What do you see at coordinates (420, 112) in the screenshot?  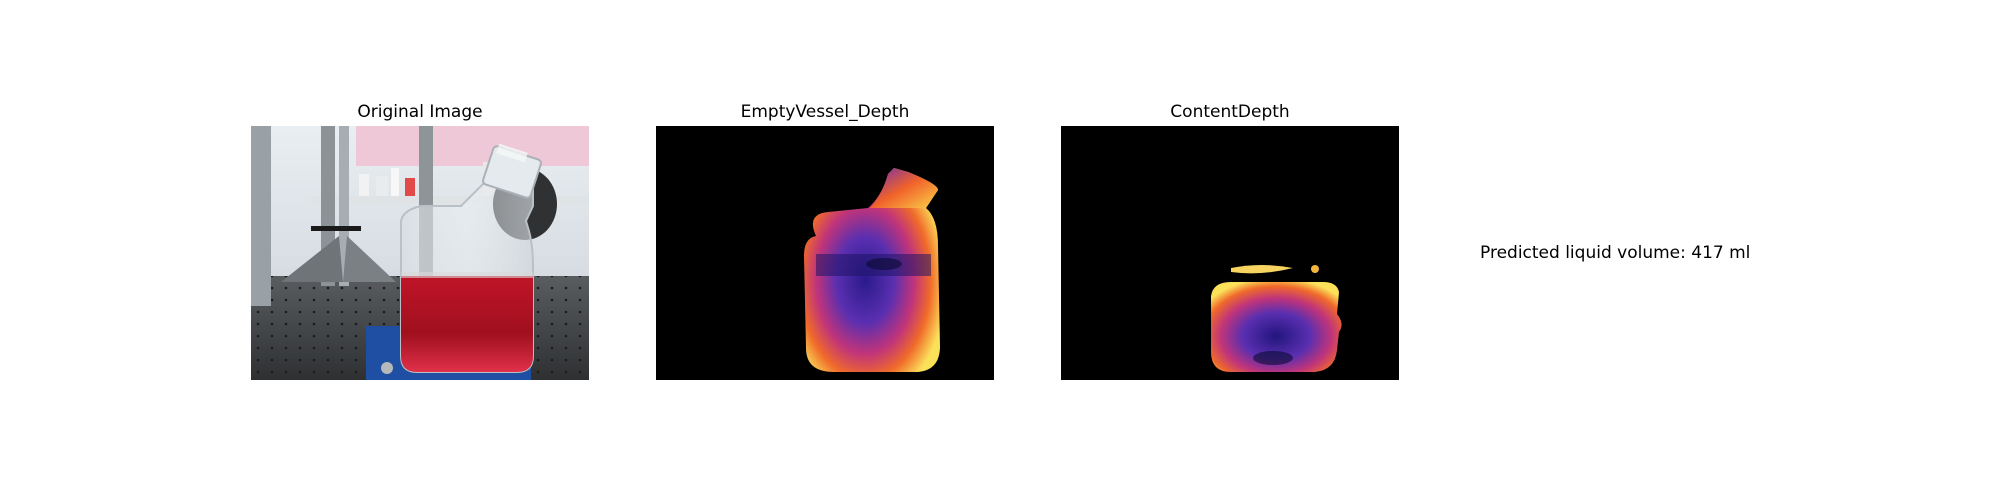 I see `panel-title-original: Original Image` at bounding box center [420, 112].